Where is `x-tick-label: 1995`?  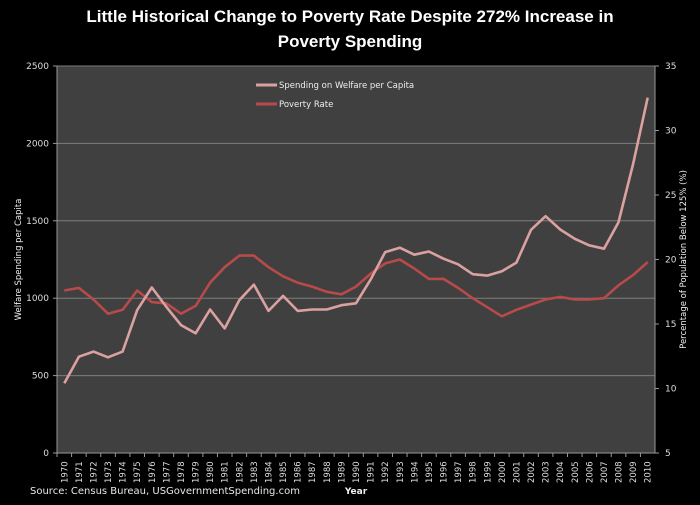 x-tick-label: 1995 is located at coordinates (430, 472).